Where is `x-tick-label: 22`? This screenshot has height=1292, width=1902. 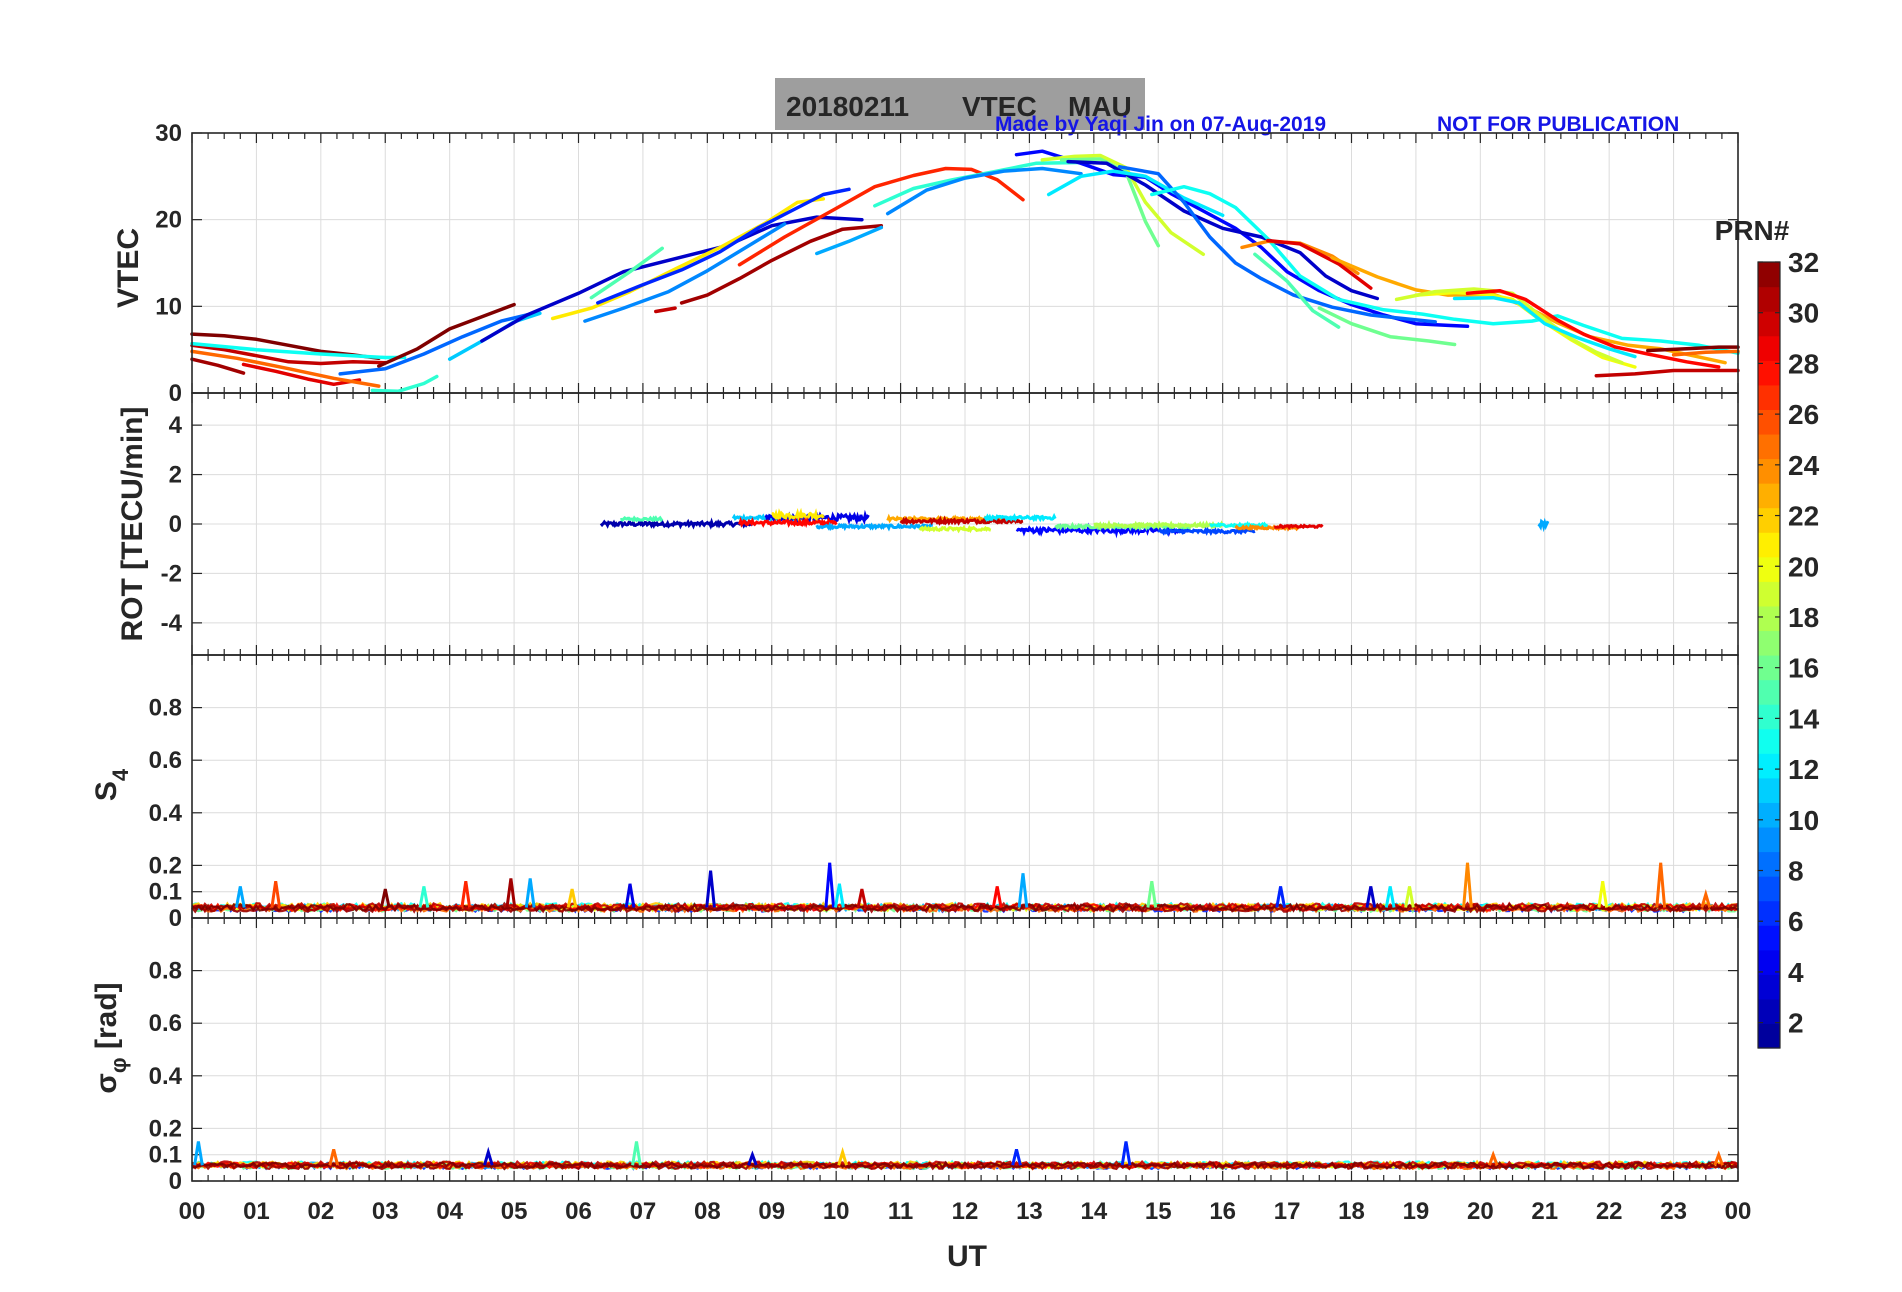
x-tick-label: 22 is located at coordinates (1609, 1211).